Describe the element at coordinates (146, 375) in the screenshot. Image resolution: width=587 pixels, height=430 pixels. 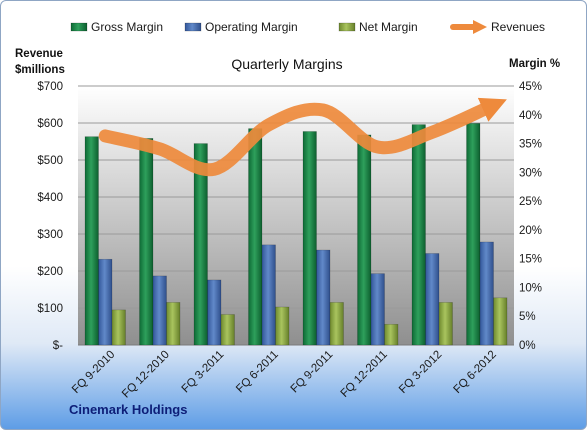
I see `category-tick-label: FQ 12-2010` at that location.